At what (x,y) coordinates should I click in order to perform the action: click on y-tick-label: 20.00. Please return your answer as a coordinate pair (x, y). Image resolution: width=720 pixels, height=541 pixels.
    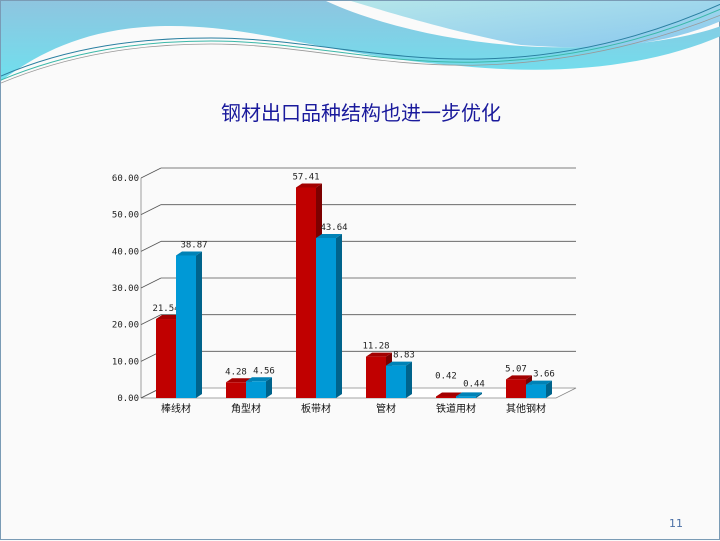
    Looking at the image, I should click on (125, 326).